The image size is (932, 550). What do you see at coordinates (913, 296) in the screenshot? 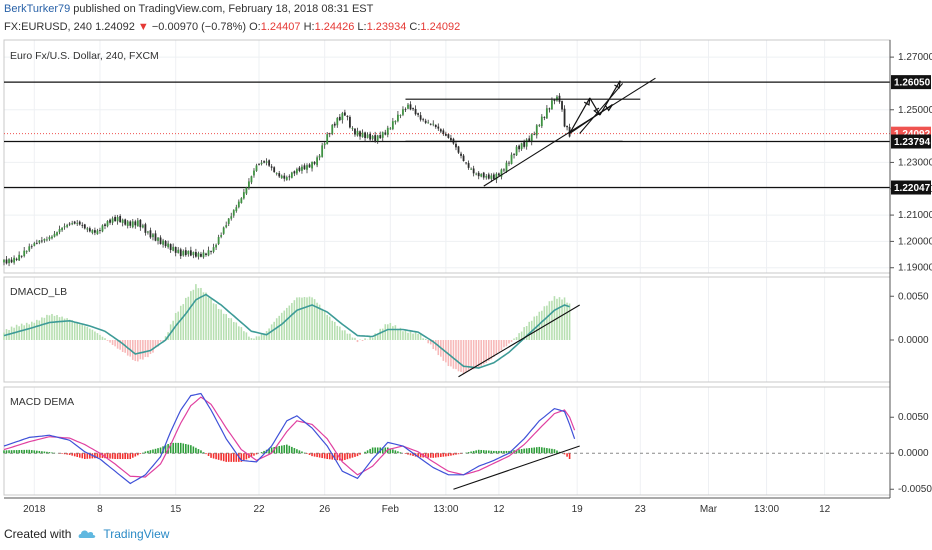
I see `y-tick-label: 0.0050` at bounding box center [913, 296].